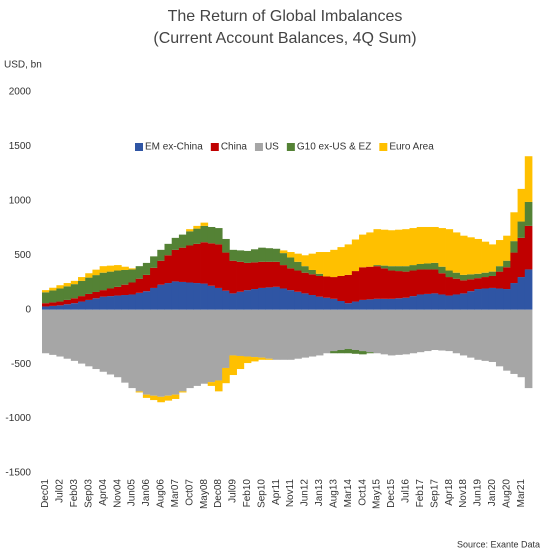 The height and width of the screenshot is (554, 548). What do you see at coordinates (20, 92) in the screenshot?
I see `y-tick-label: 2000` at bounding box center [20, 92].